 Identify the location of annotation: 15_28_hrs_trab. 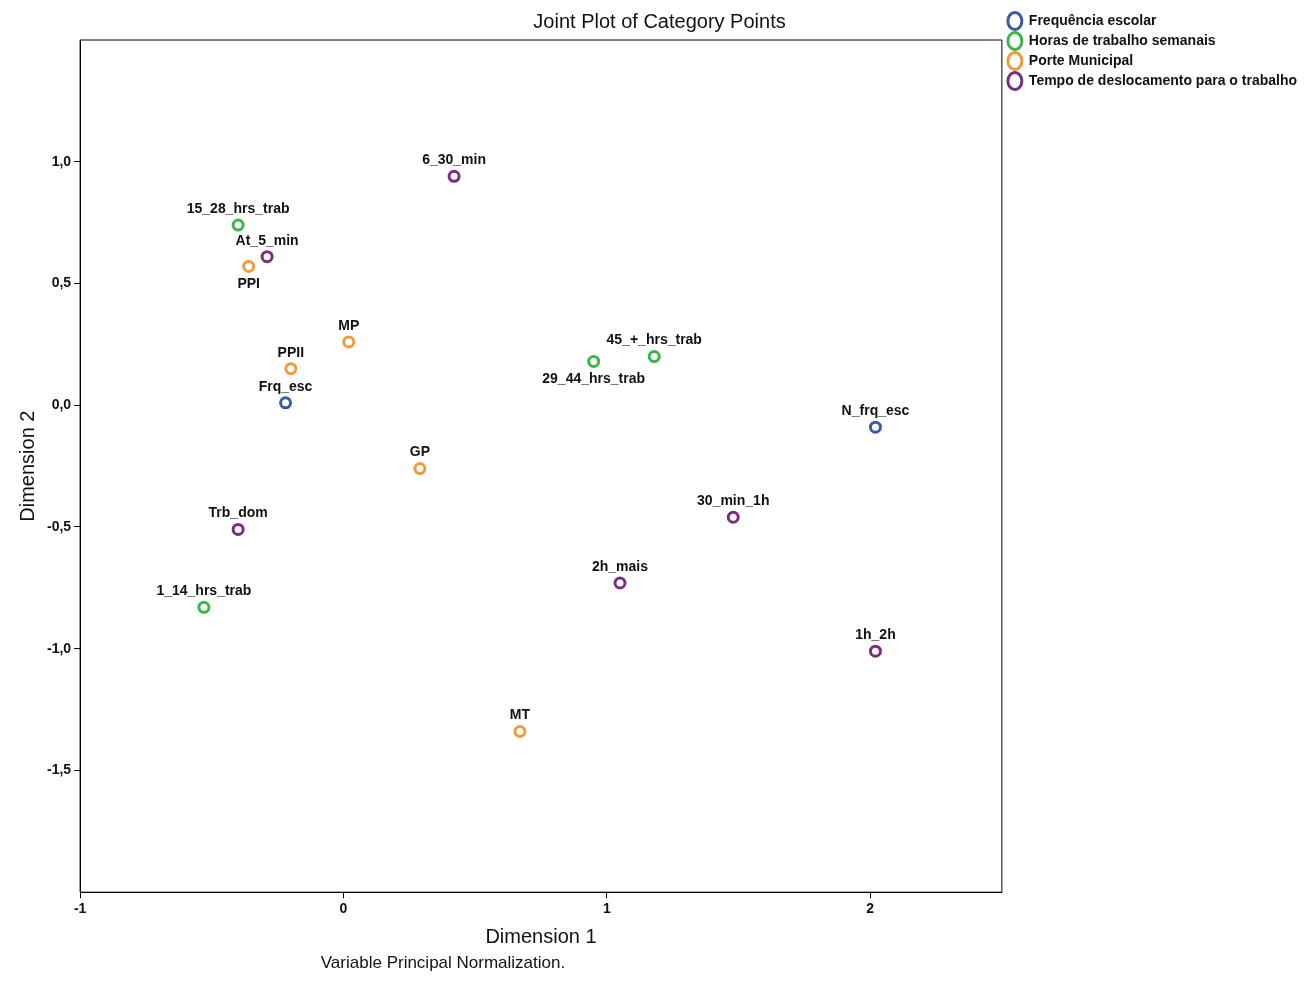
(238, 207).